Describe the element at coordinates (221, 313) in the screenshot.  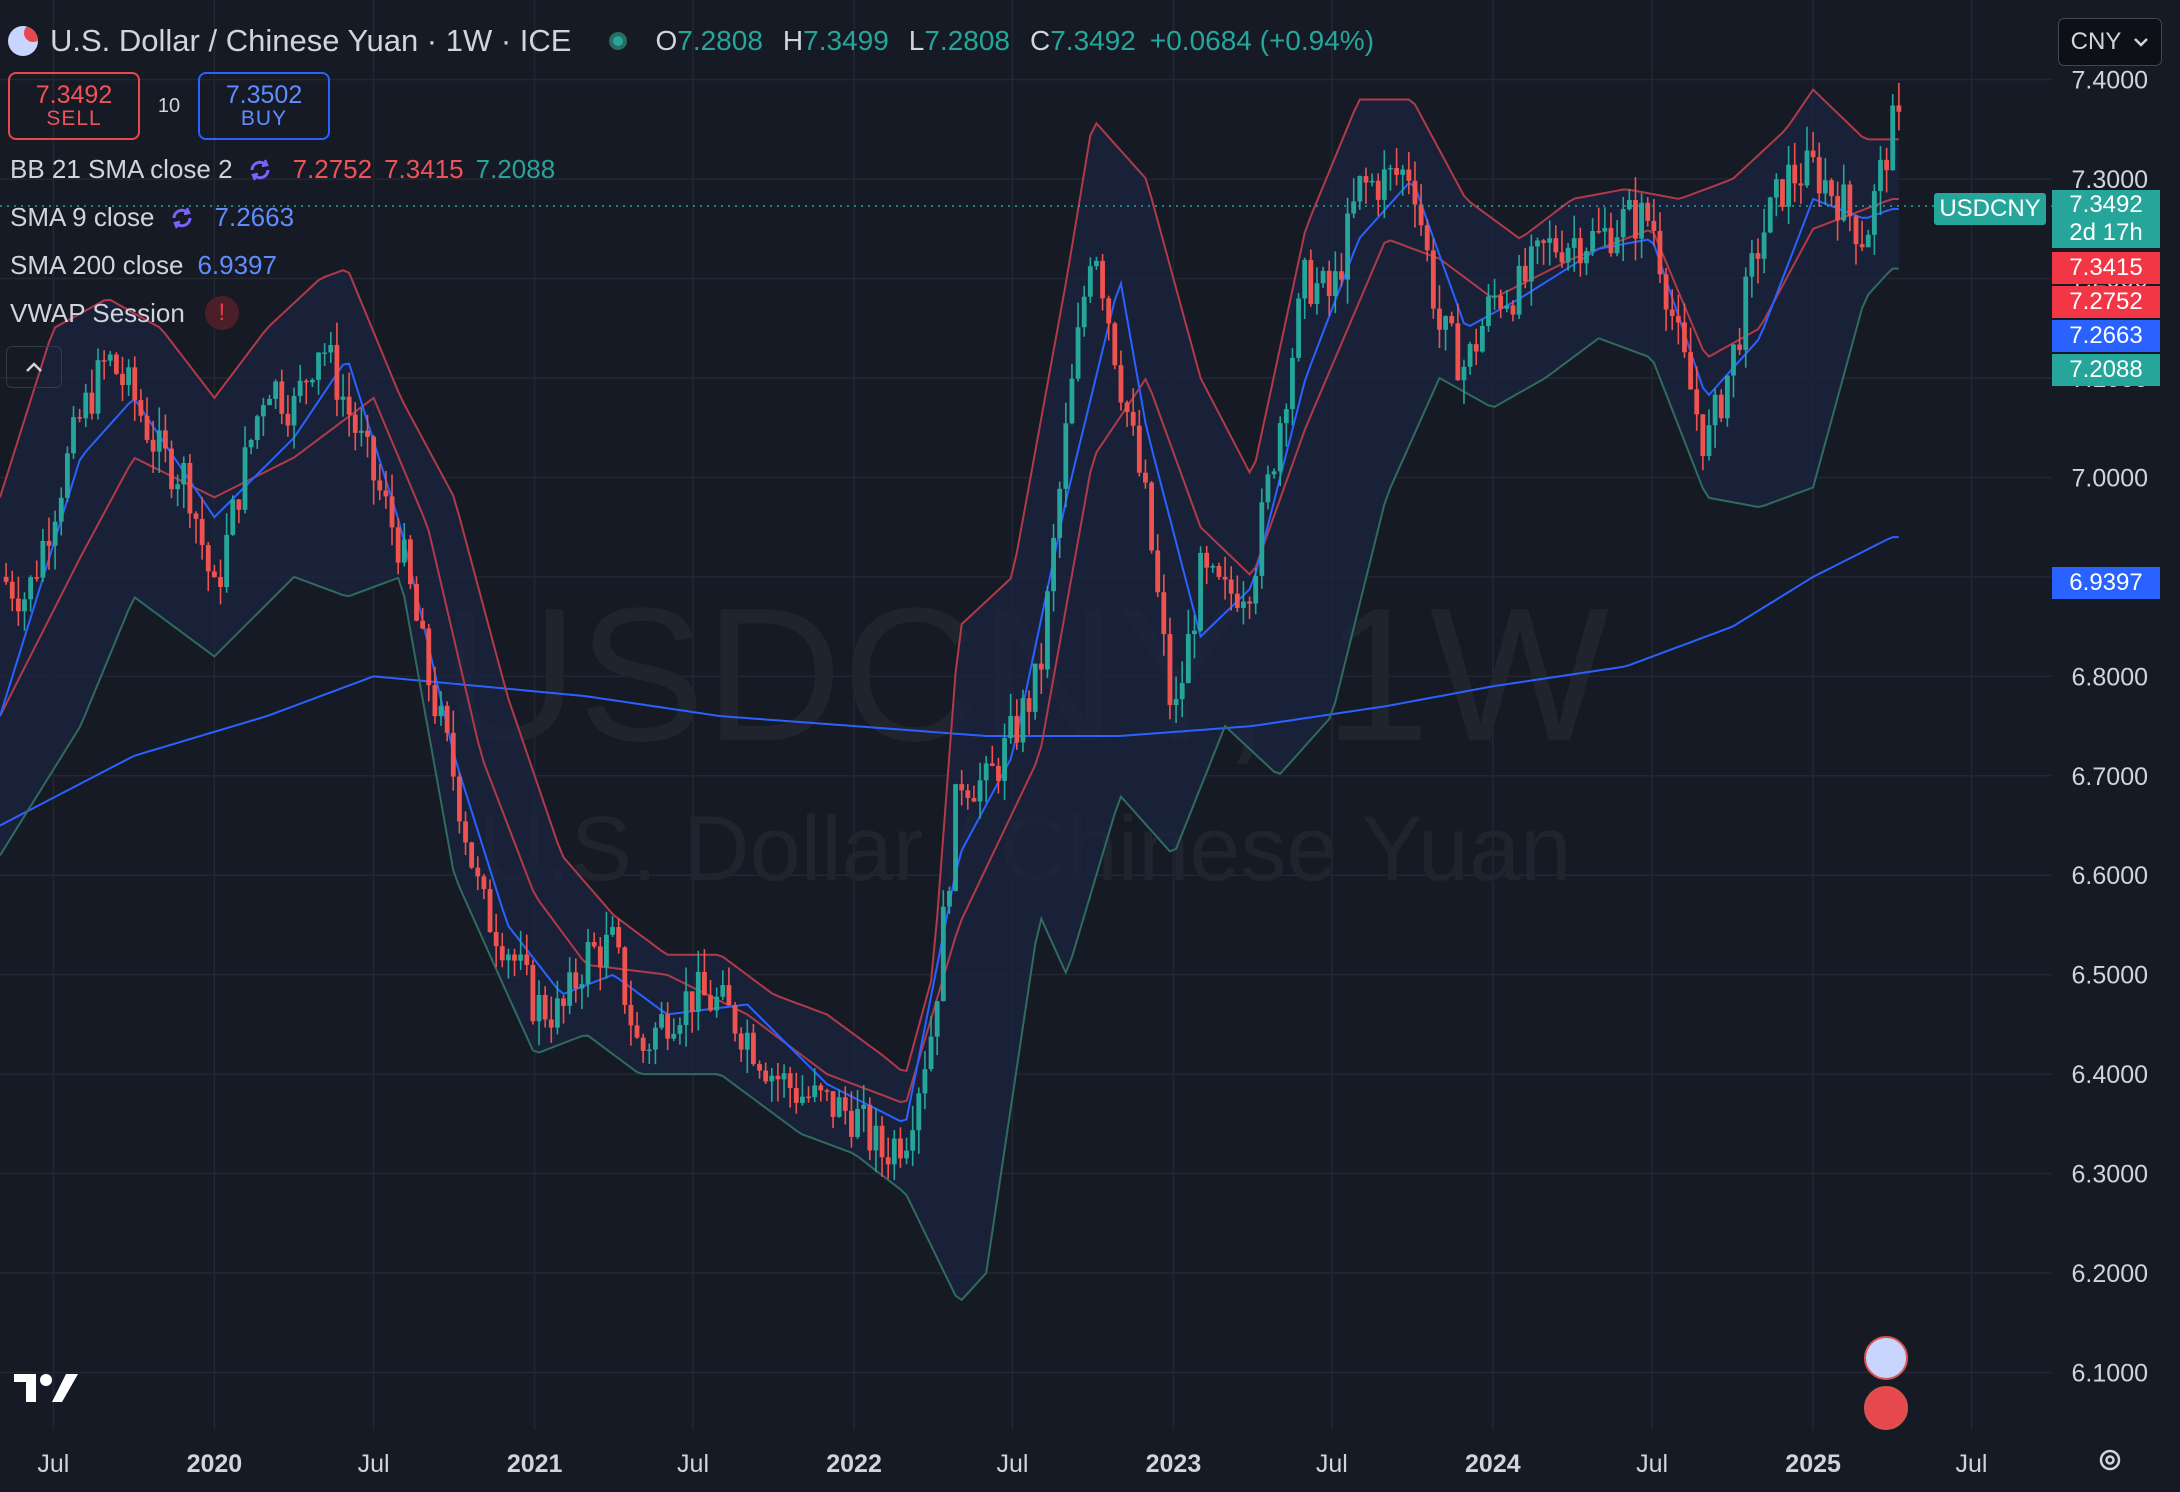
I see `warning-icon: !` at that location.